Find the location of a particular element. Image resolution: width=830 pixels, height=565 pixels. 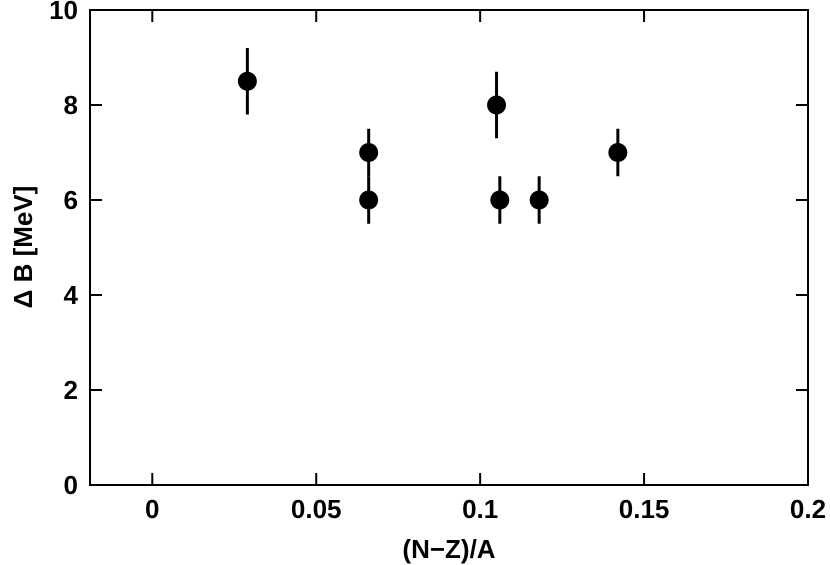

x-tick-label: 0 is located at coordinates (152, 509).